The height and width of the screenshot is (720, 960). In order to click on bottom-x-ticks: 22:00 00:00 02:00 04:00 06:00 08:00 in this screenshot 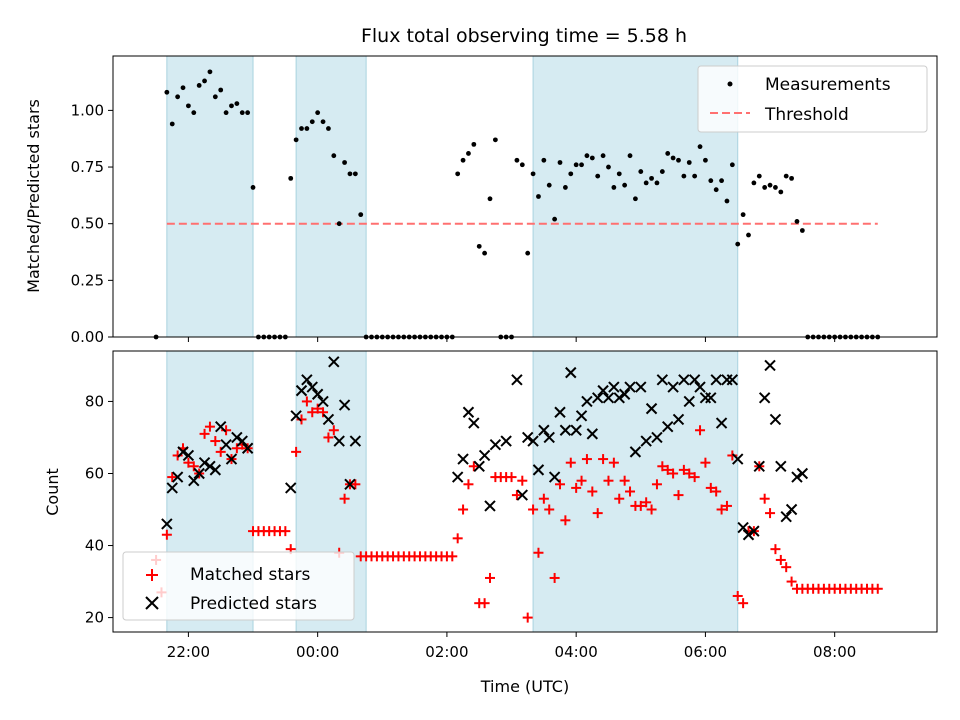, I will do `click(511, 646)`.